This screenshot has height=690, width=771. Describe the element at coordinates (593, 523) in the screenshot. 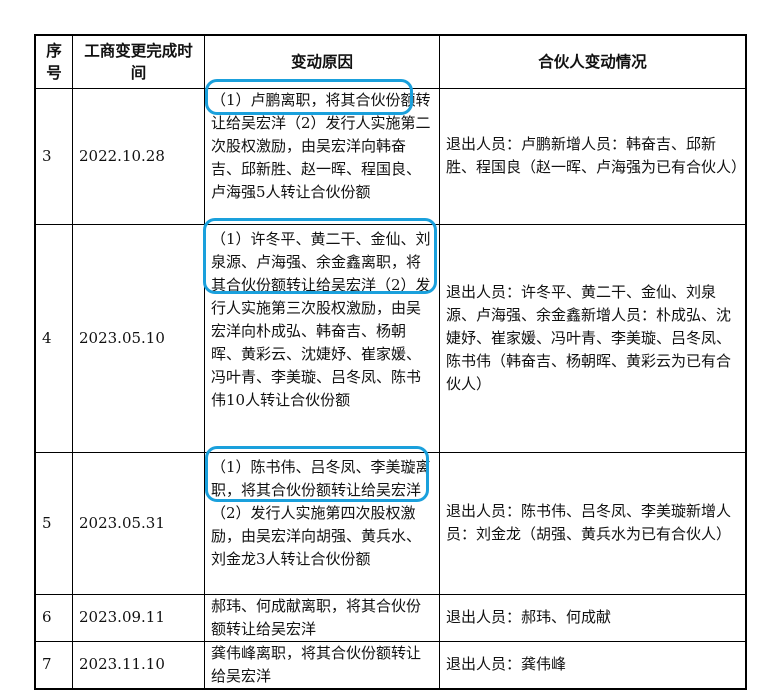

I see `change-cell: 退出人员：陈书伟、吕冬凤、李美璇新增人员：刘金龙（胡强、黄兵水为已有合伙人）` at that location.